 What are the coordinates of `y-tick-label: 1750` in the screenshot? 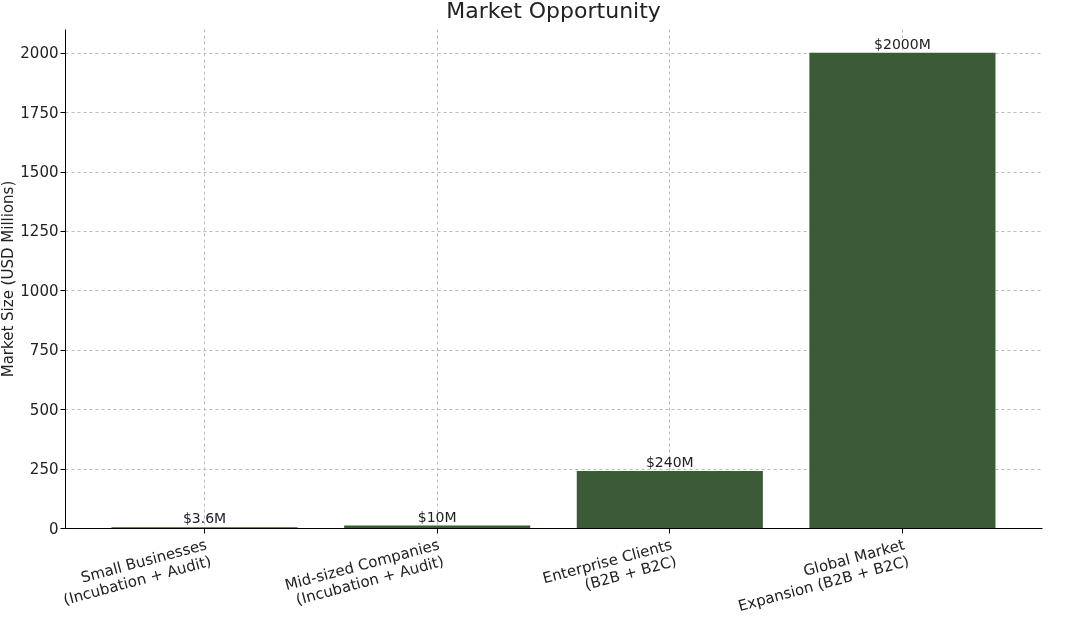 It's located at (39, 112).